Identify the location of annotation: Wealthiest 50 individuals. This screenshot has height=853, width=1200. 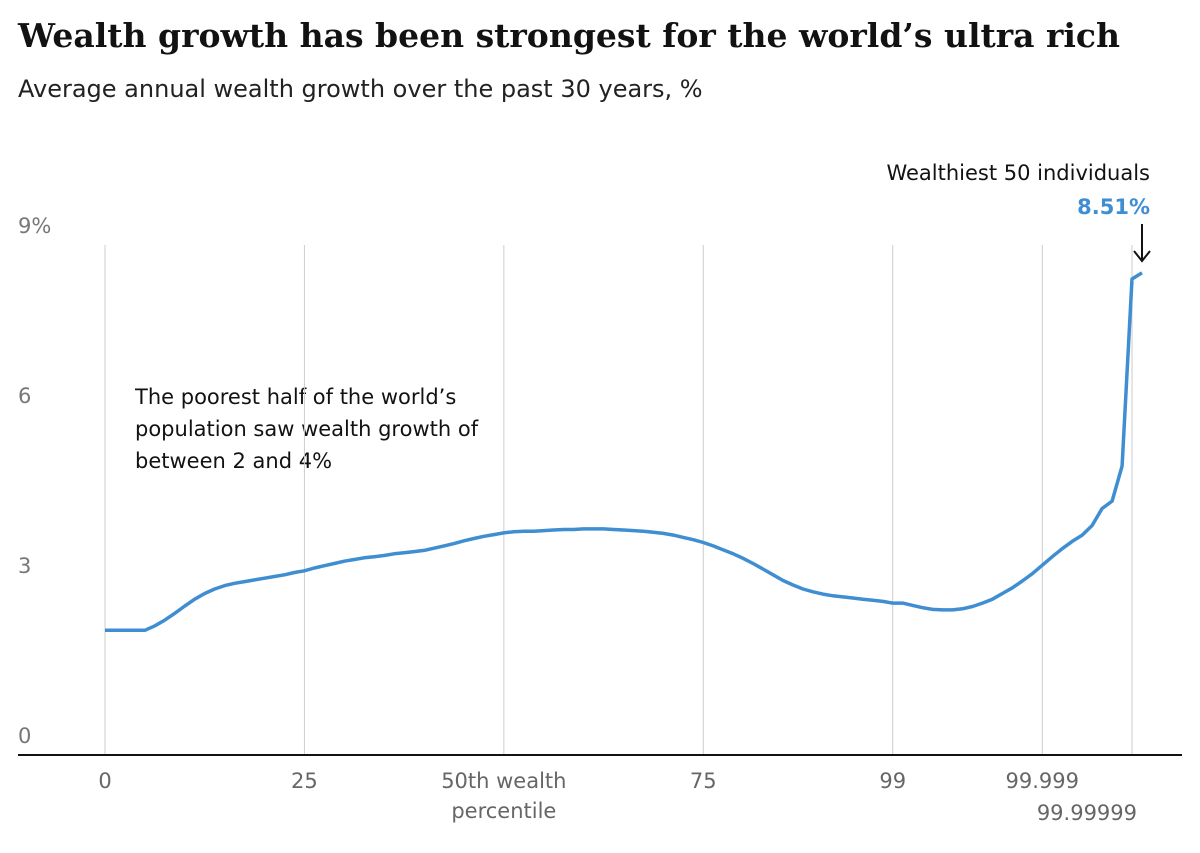
(1018, 173).